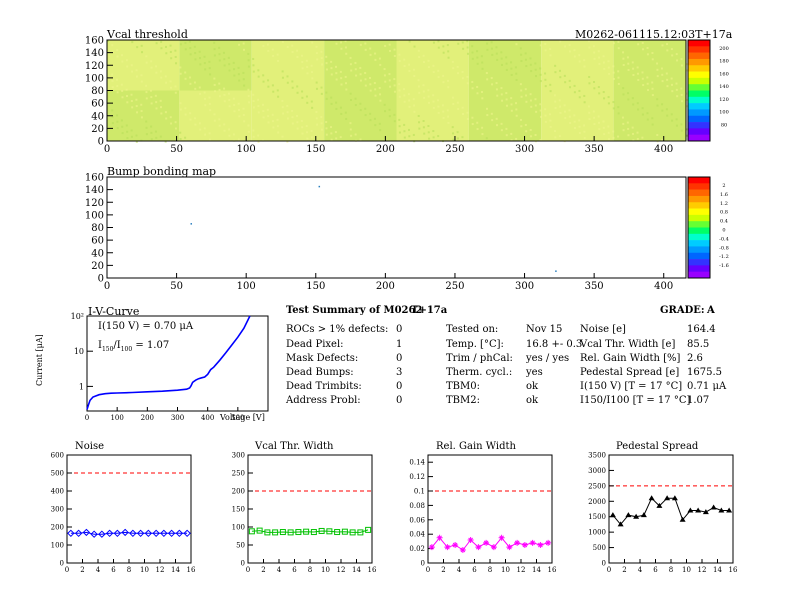 The image size is (792, 612). Describe the element at coordinates (310, 570) in the screenshot. I see `x-tick-label: 8` at that location.